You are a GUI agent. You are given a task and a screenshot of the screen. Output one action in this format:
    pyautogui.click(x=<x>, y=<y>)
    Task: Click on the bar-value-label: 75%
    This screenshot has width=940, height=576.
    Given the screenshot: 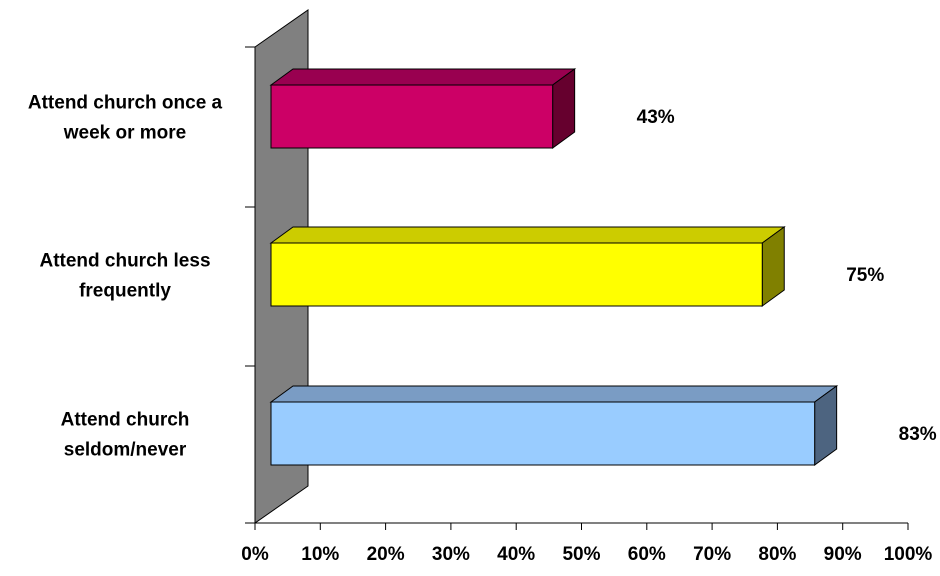 What is the action you would take?
    pyautogui.click(x=865, y=275)
    